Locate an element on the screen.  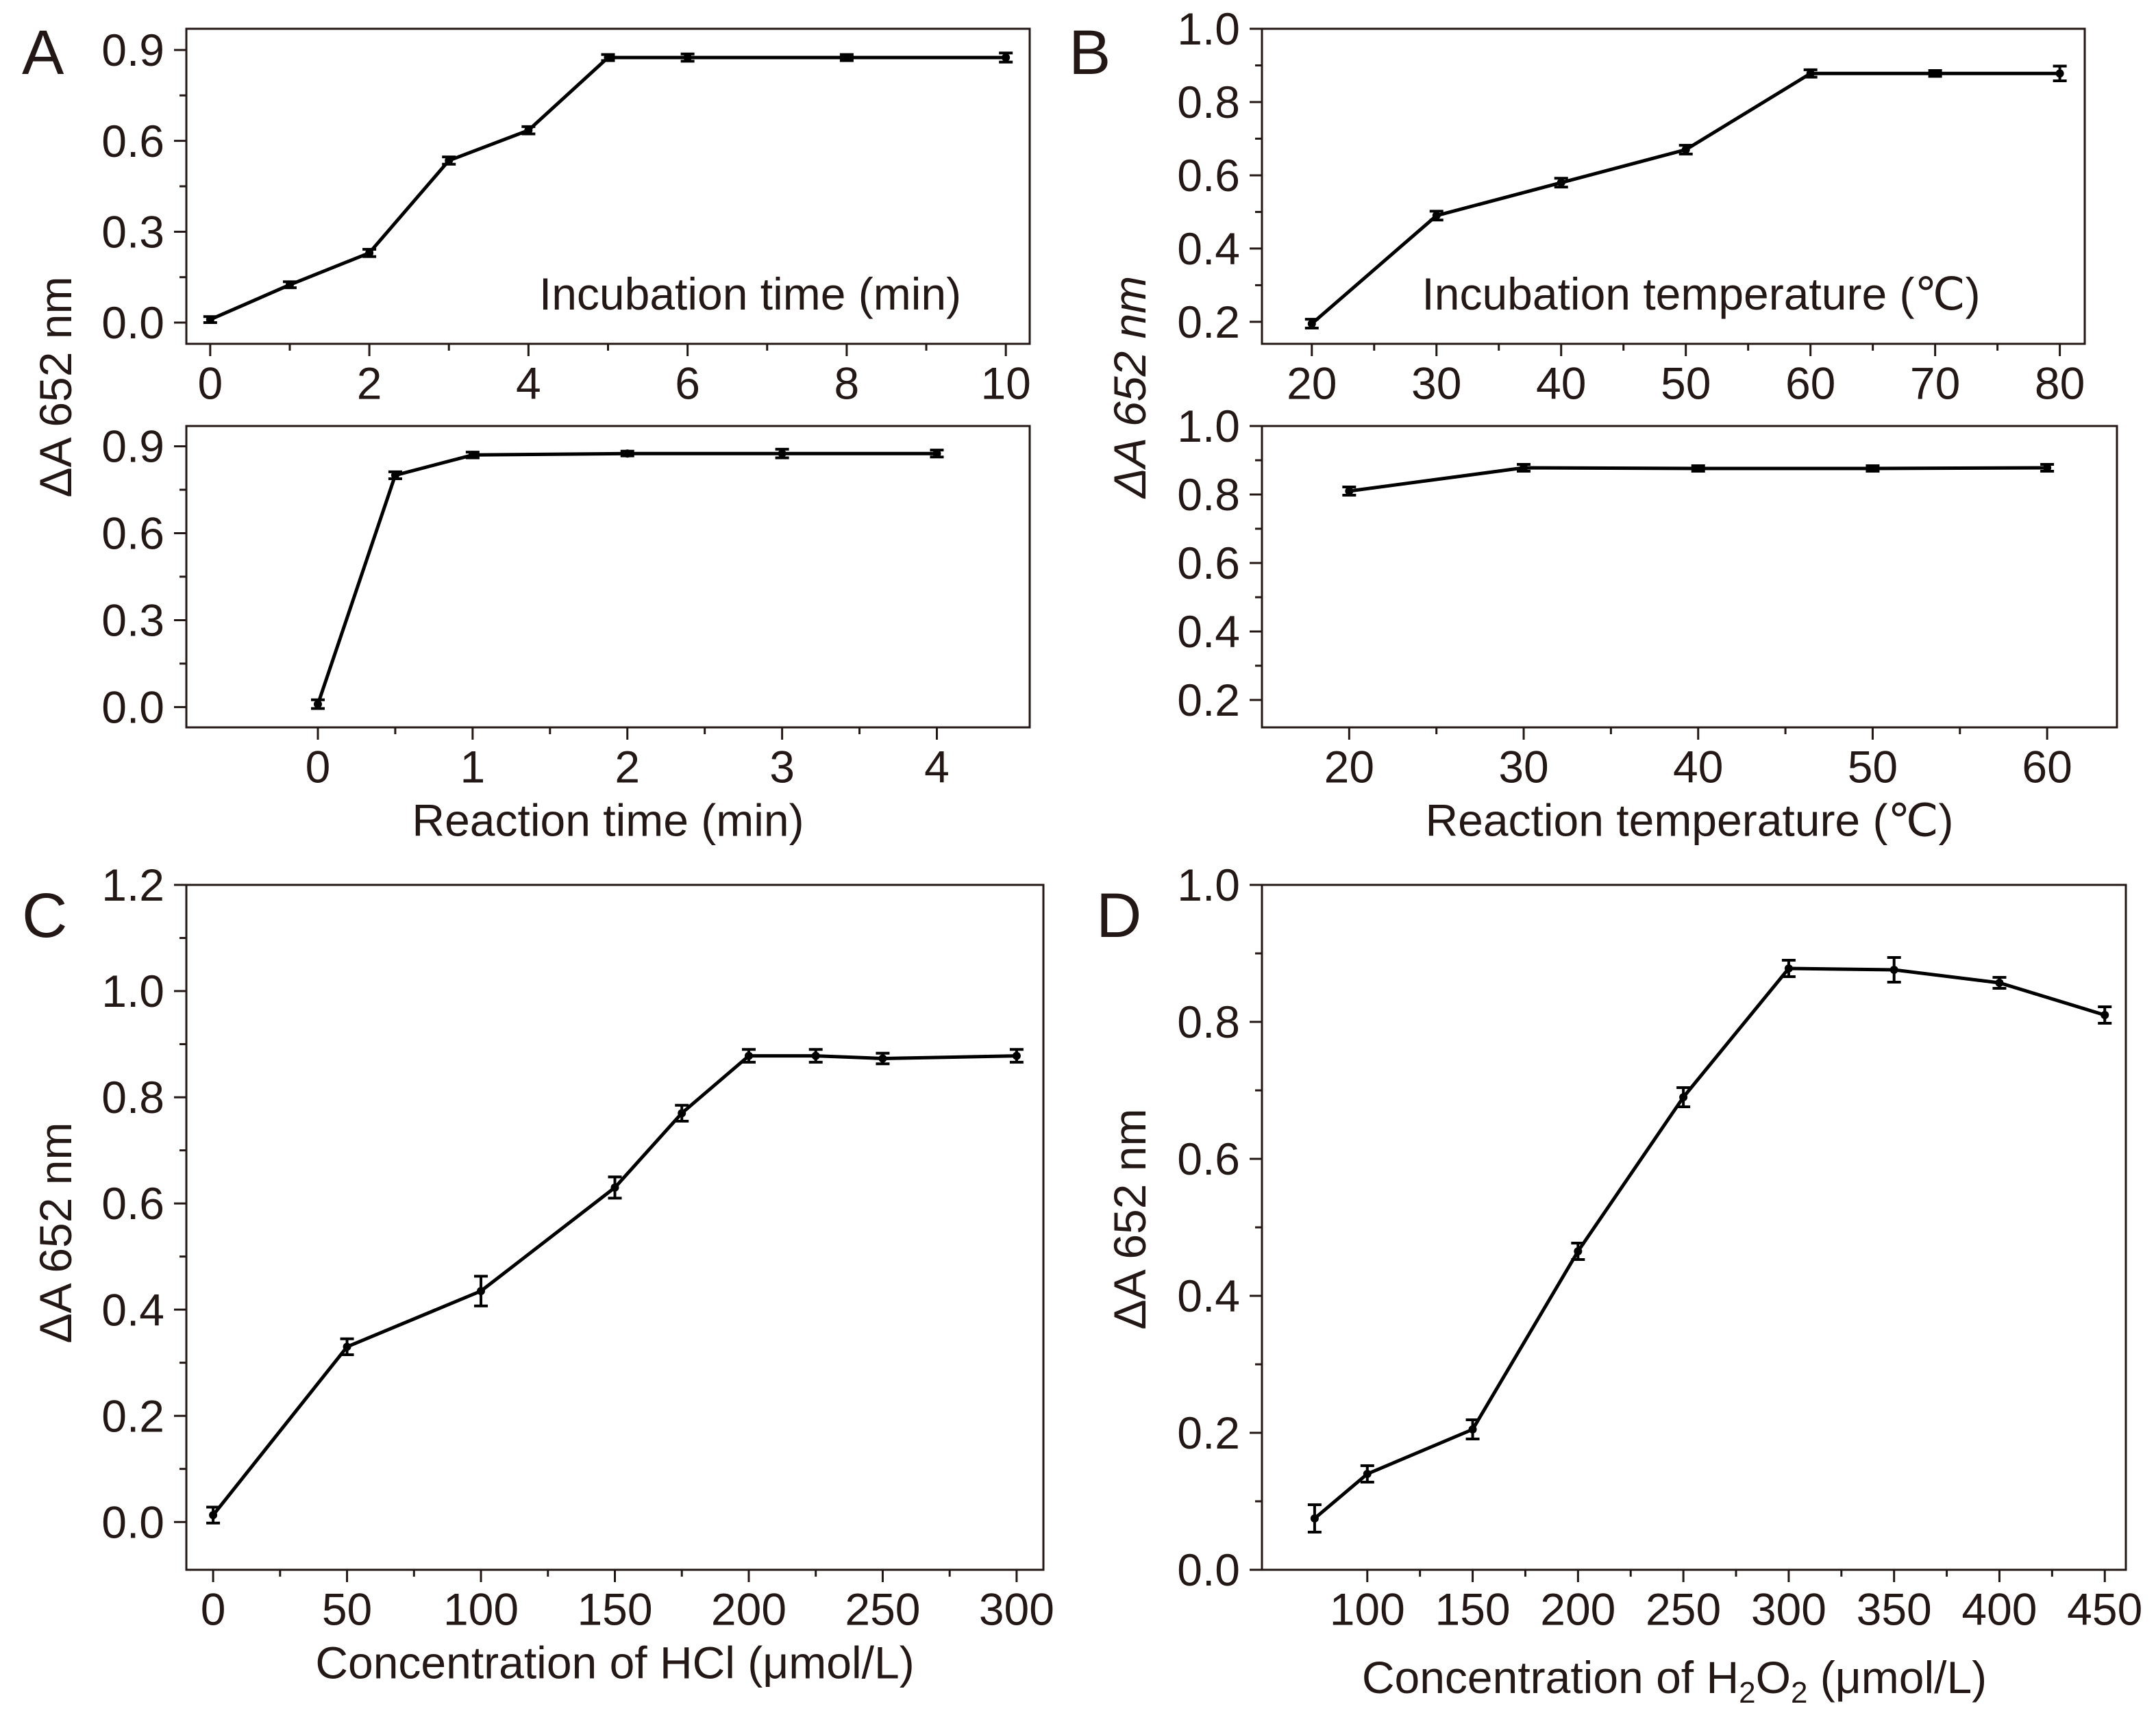
chart-c-ytick-label: 1.2 is located at coordinates (132, 885).